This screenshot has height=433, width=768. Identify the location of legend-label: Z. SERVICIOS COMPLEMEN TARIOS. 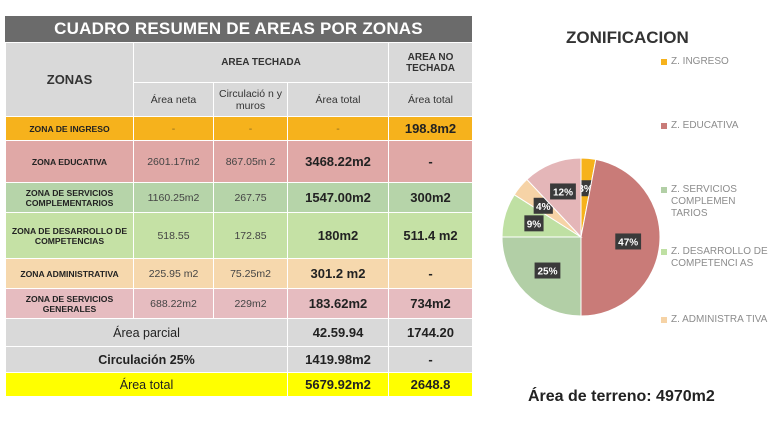
(704, 201).